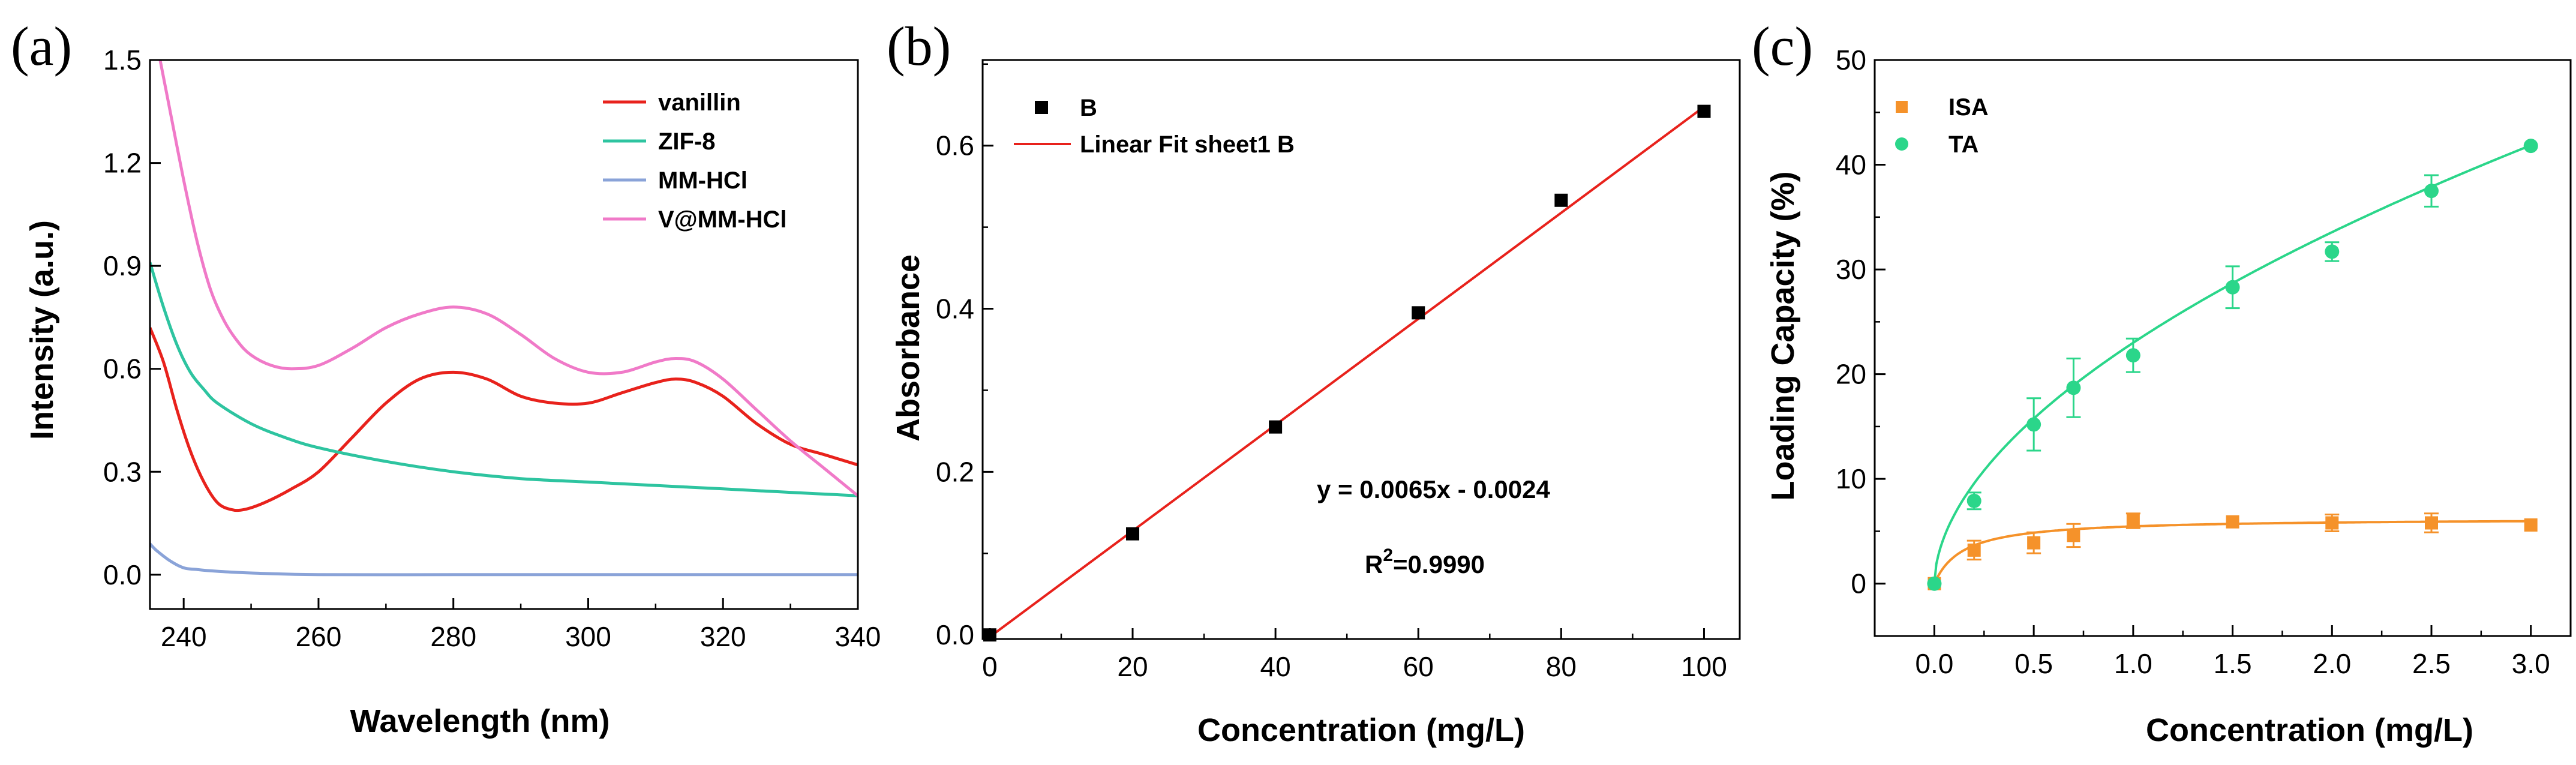 The width and height of the screenshot is (2576, 765). What do you see at coordinates (723, 637) in the screenshot?
I see `panel-a-xtick-label: 320` at bounding box center [723, 637].